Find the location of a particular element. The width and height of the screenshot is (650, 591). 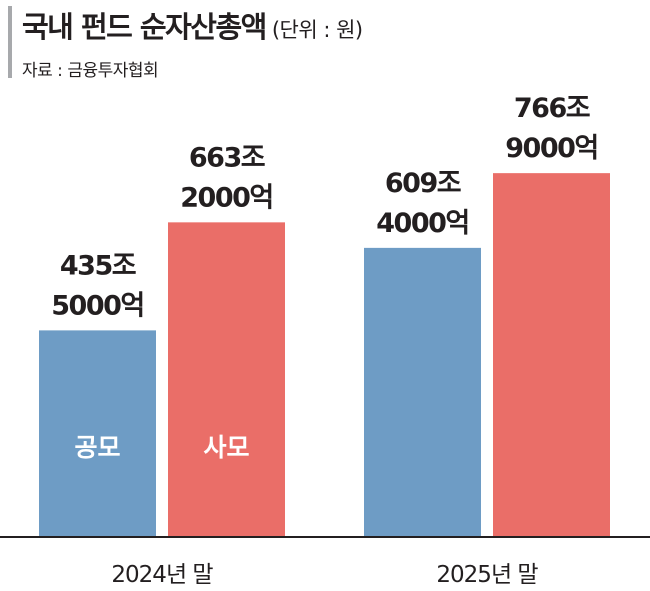

x-tick-label-0: 2024년 말 is located at coordinates (162, 575).